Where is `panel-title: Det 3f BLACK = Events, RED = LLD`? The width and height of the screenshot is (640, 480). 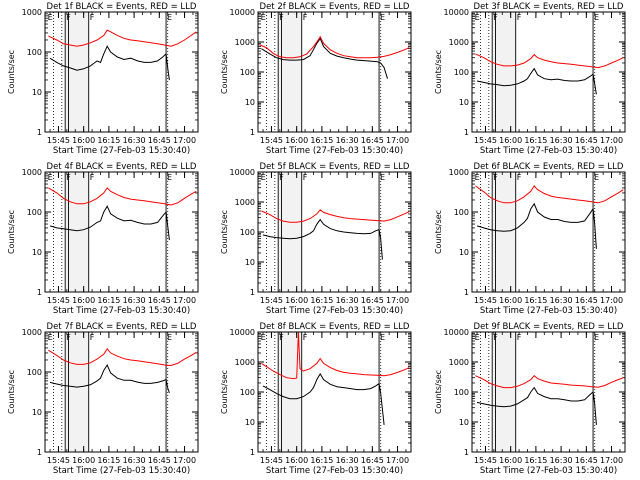
panel-title: Det 3f BLACK = Events, RED = LLD is located at coordinates (549, 7).